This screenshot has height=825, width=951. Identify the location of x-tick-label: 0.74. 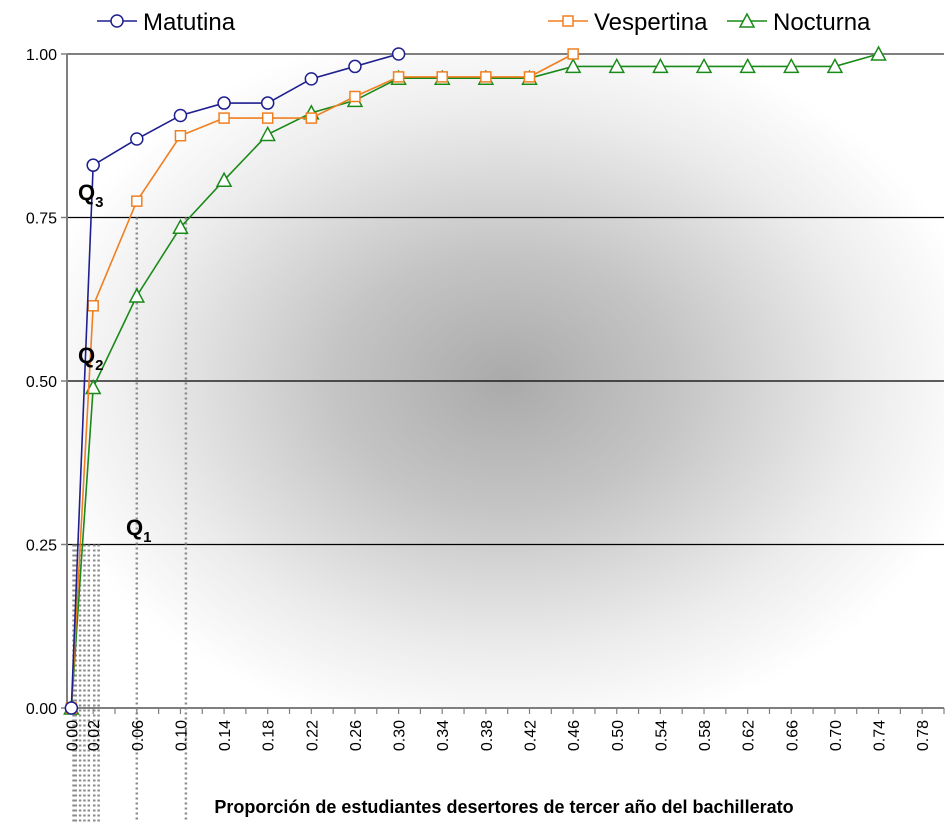
(880, 735).